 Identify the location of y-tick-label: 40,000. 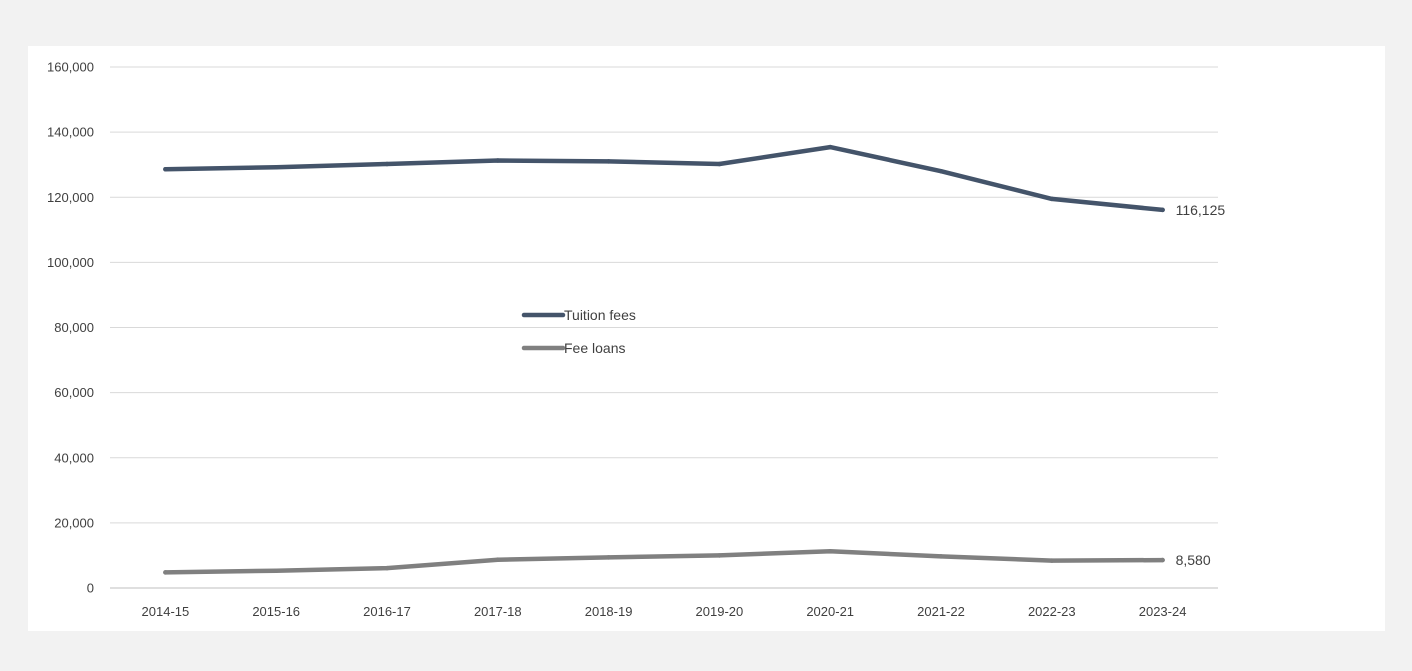
(74, 457).